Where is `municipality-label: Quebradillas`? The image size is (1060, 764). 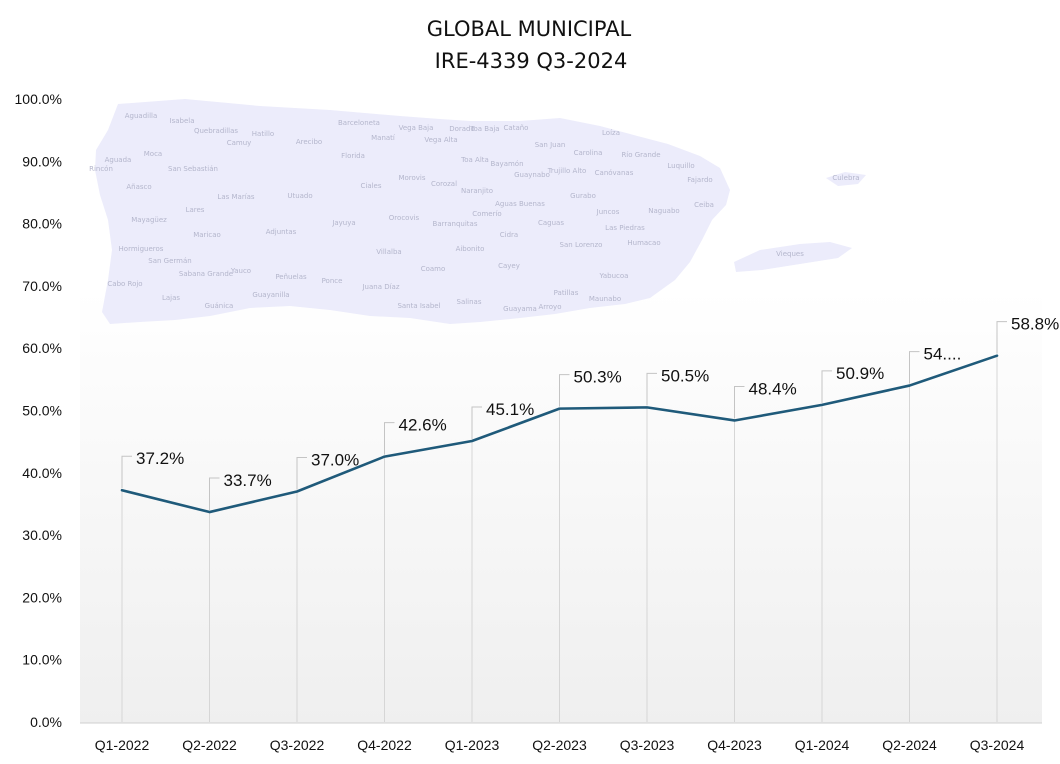 municipality-label: Quebradillas is located at coordinates (216, 131).